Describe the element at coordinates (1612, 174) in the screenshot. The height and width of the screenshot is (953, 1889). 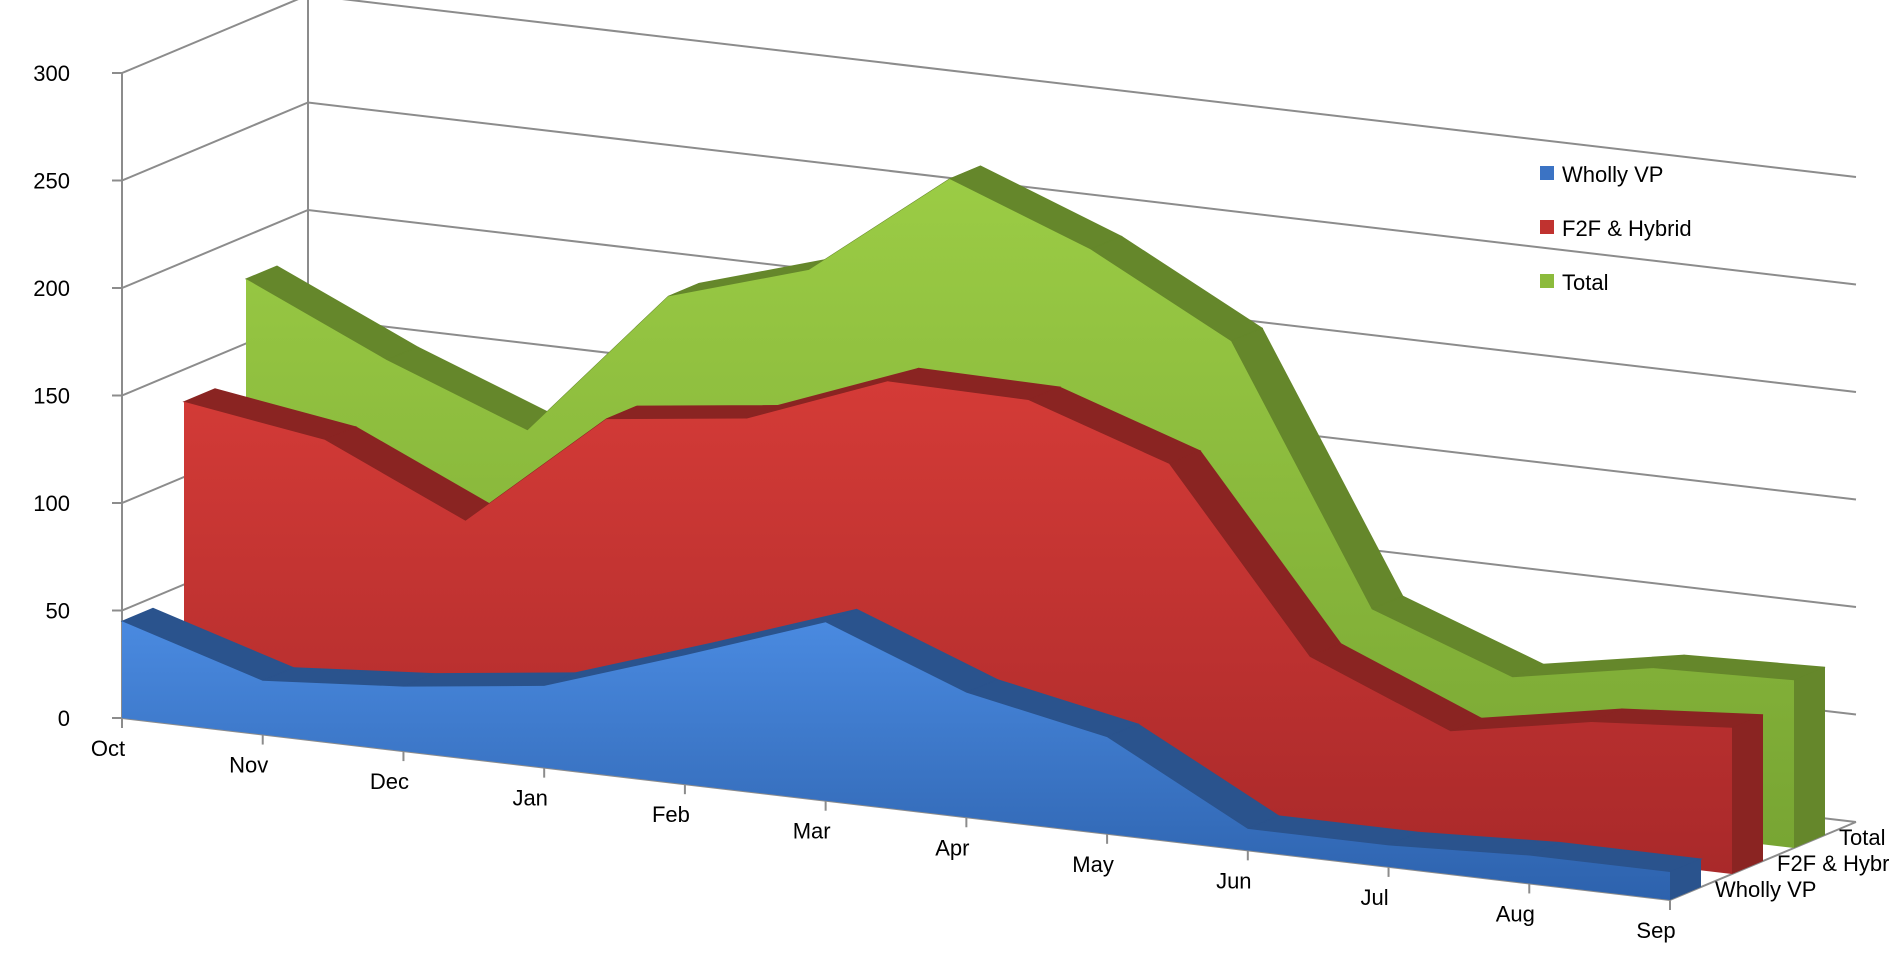
I see `legend-entry: Wholly VP` at that location.